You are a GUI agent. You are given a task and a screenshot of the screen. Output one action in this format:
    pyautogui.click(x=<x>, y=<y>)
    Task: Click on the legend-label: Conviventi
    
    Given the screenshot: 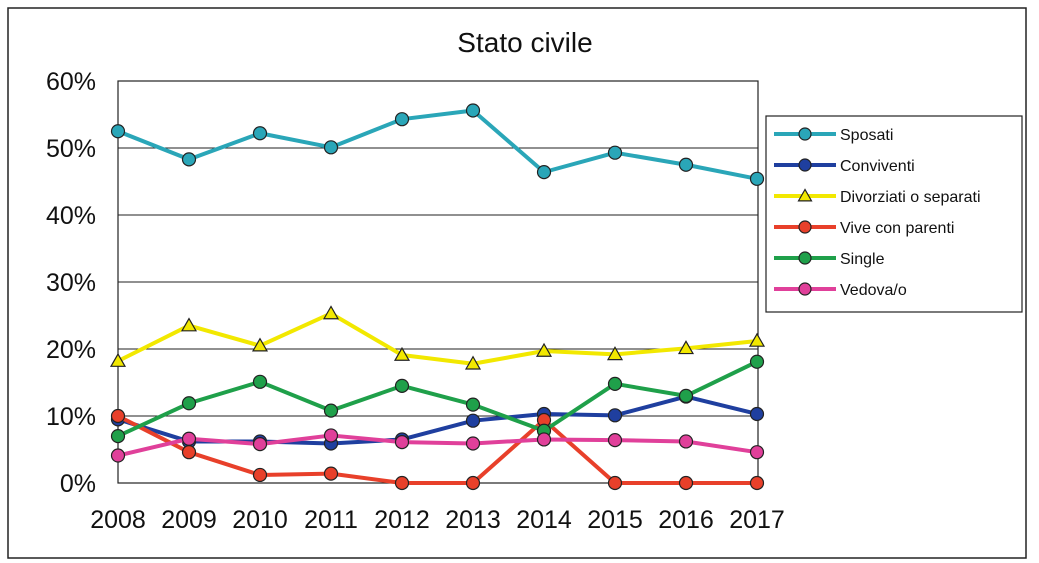 What is the action you would take?
    pyautogui.click(x=877, y=166)
    